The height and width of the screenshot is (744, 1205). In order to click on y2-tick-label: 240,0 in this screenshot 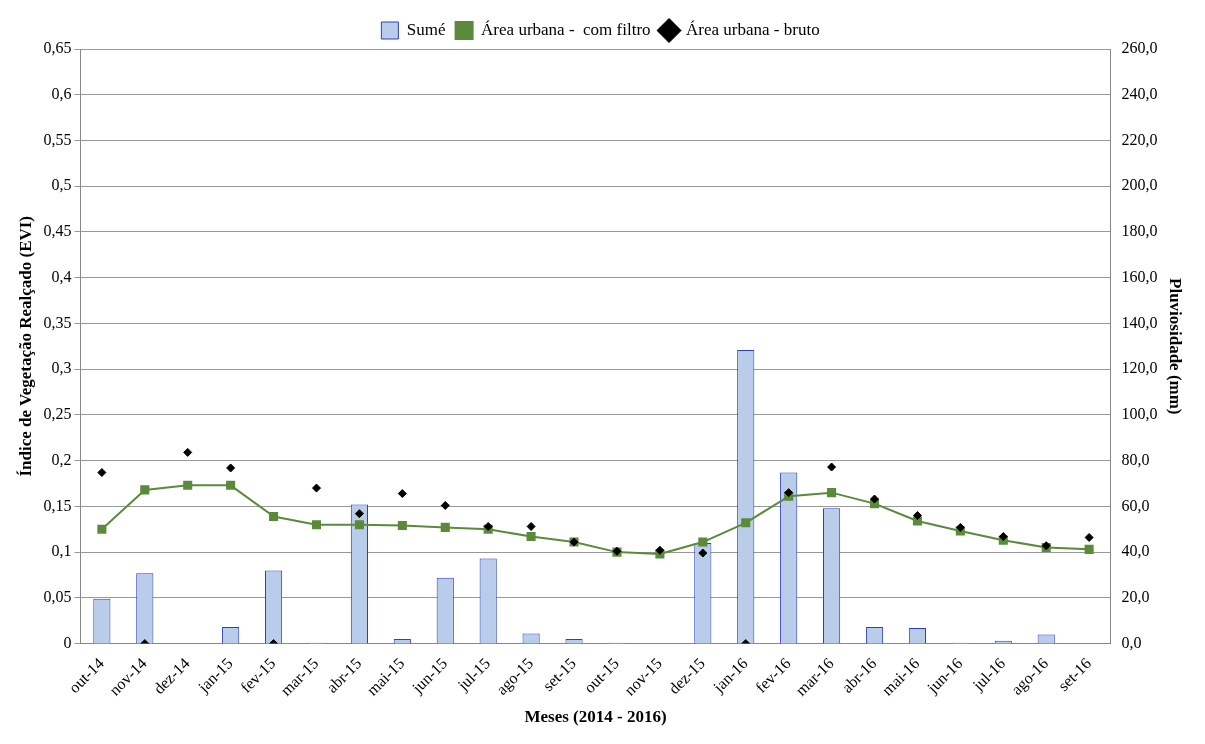, I will do `click(1139, 93)`.